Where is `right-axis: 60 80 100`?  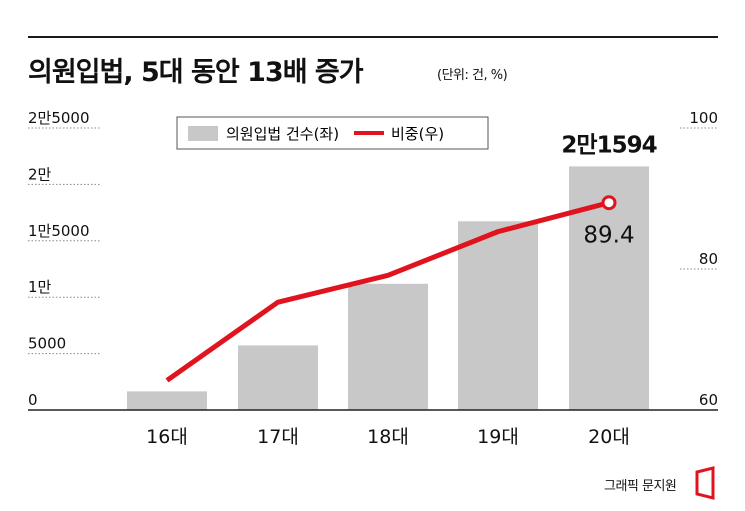
right-axis: 60 80 100 is located at coordinates (699, 259).